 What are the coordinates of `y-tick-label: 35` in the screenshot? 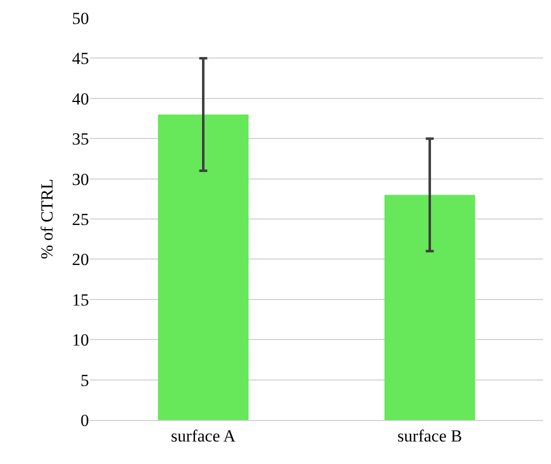 It's located at (80, 139).